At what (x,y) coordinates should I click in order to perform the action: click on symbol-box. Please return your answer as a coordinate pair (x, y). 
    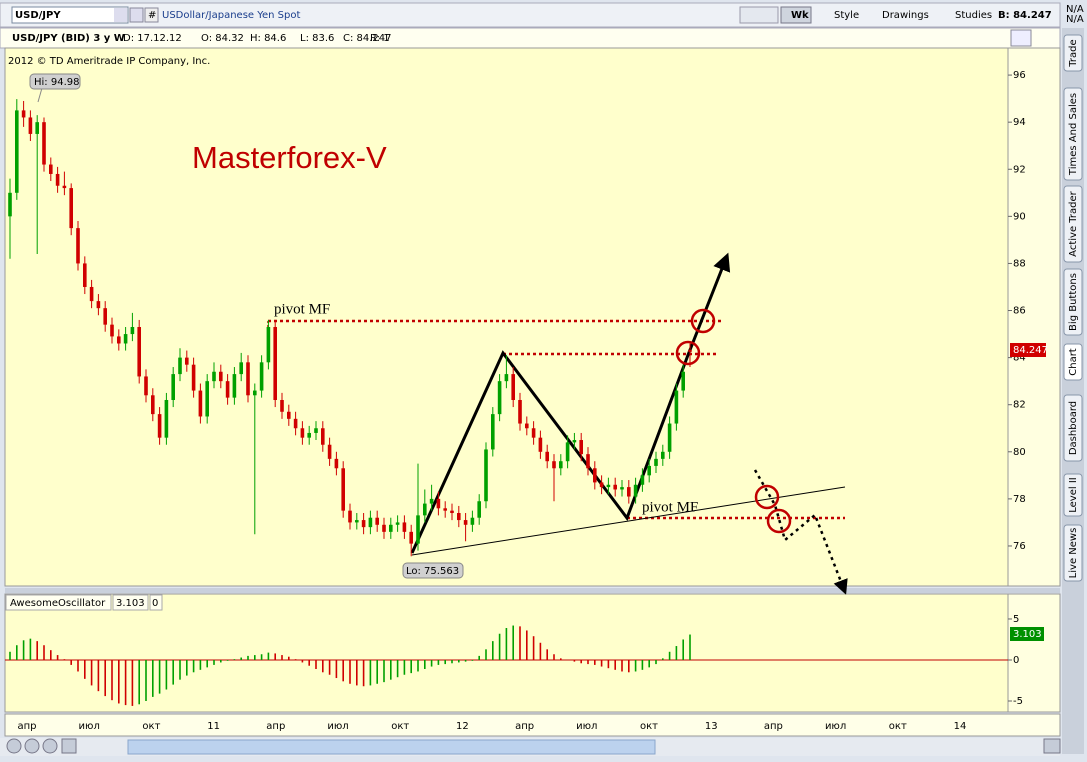
    Looking at the image, I should click on (70, 15).